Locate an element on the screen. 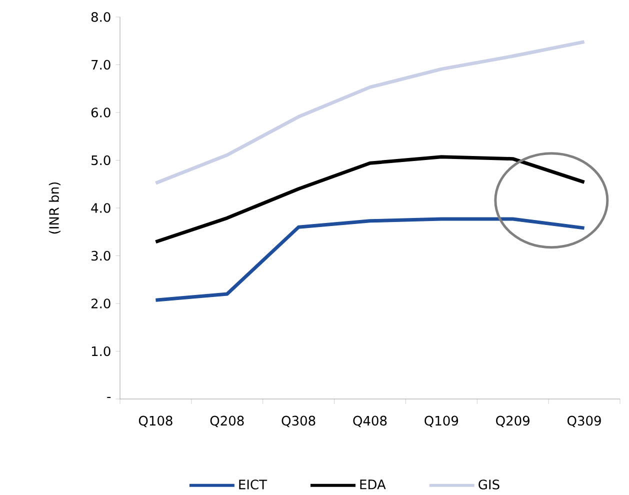 The image size is (629, 495). y-tick-label: 6.0 is located at coordinates (100, 112).